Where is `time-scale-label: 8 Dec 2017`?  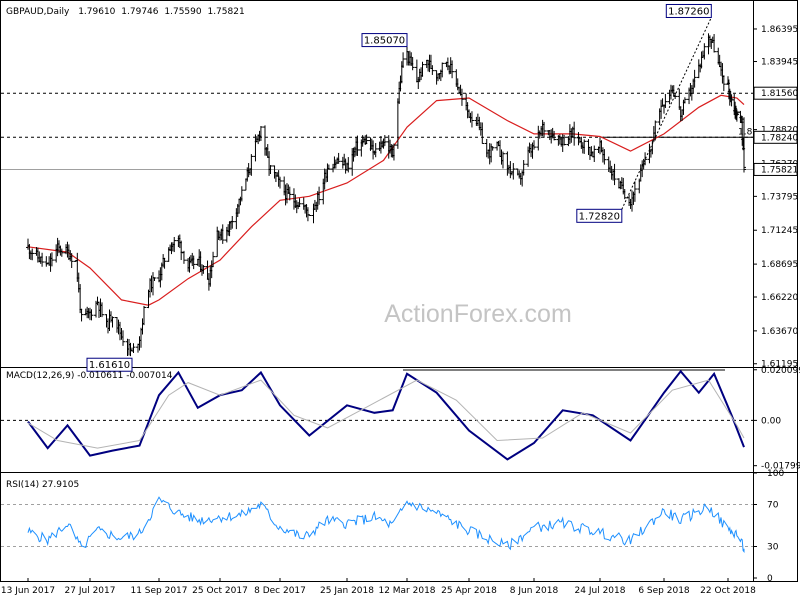
time-scale-label: 8 Dec 2017 is located at coordinates (280, 591).